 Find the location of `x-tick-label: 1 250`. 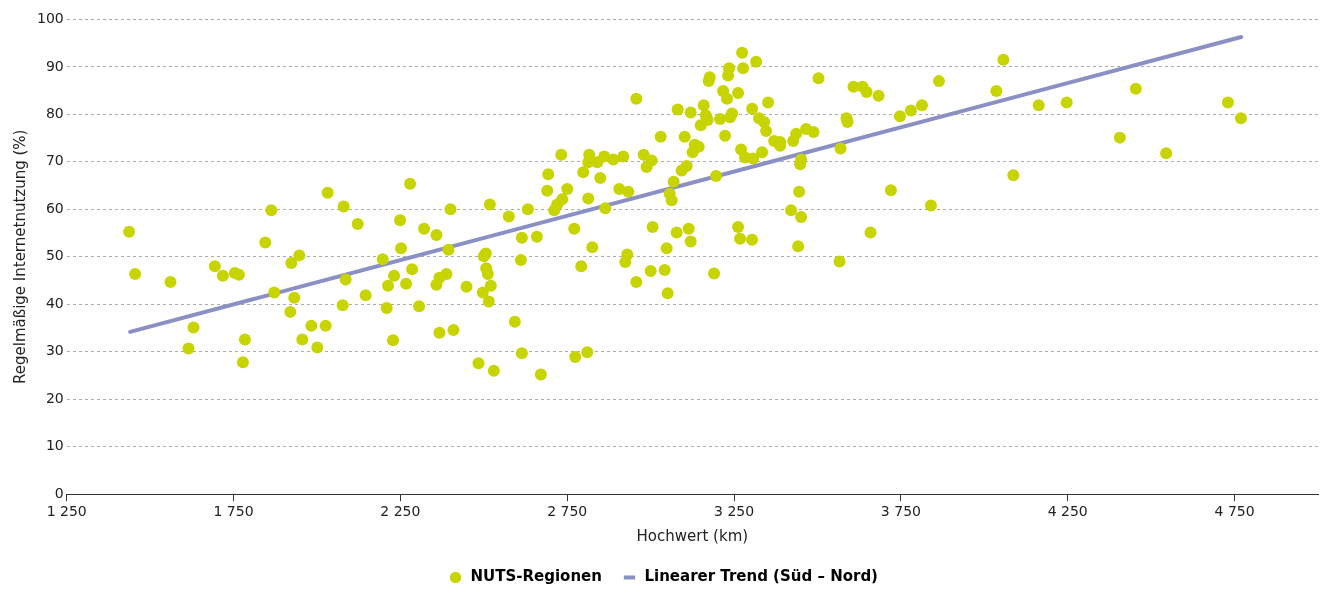

x-tick-label: 1 250 is located at coordinates (66, 511).